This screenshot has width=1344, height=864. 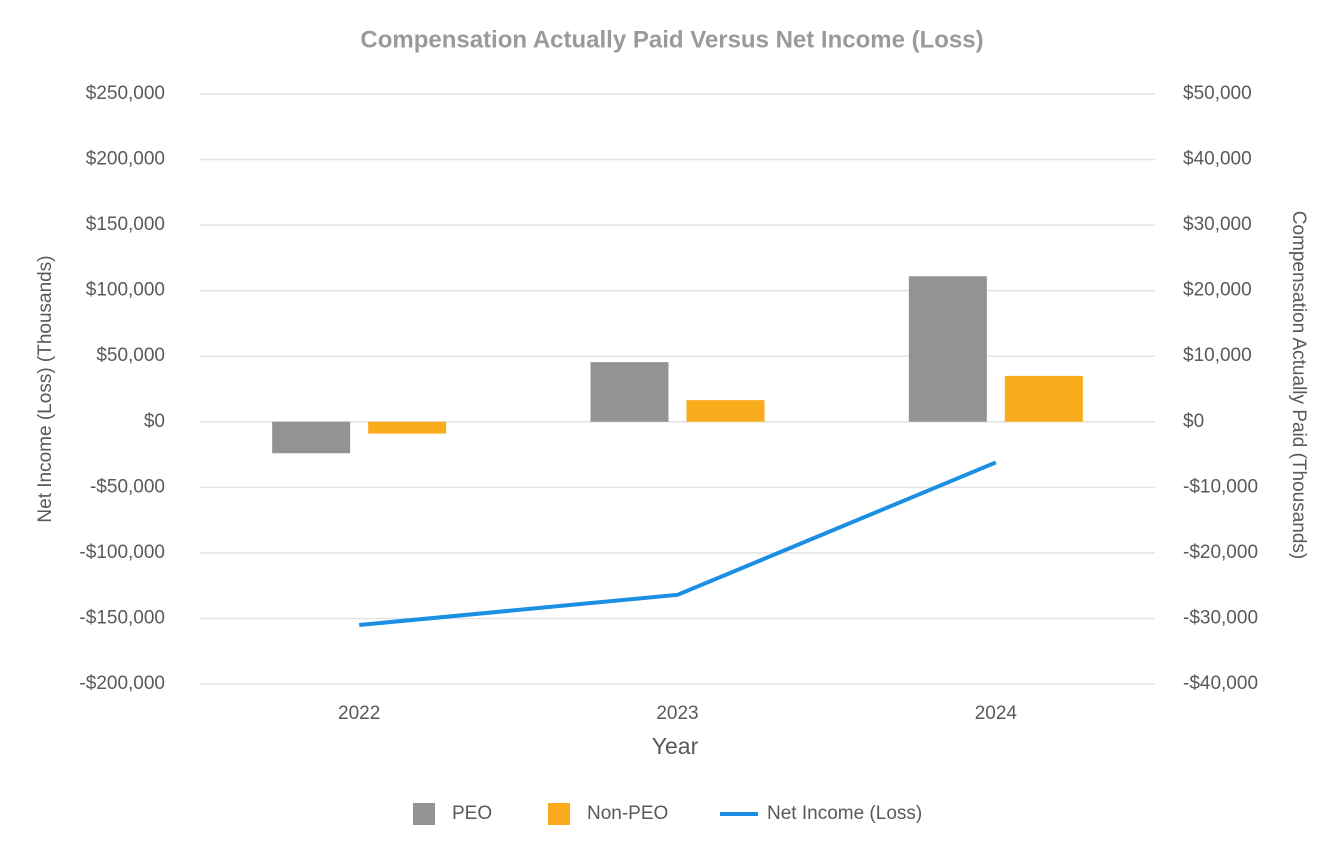 What do you see at coordinates (1217, 355) in the screenshot?
I see `y2-tick-label: $10,000` at bounding box center [1217, 355].